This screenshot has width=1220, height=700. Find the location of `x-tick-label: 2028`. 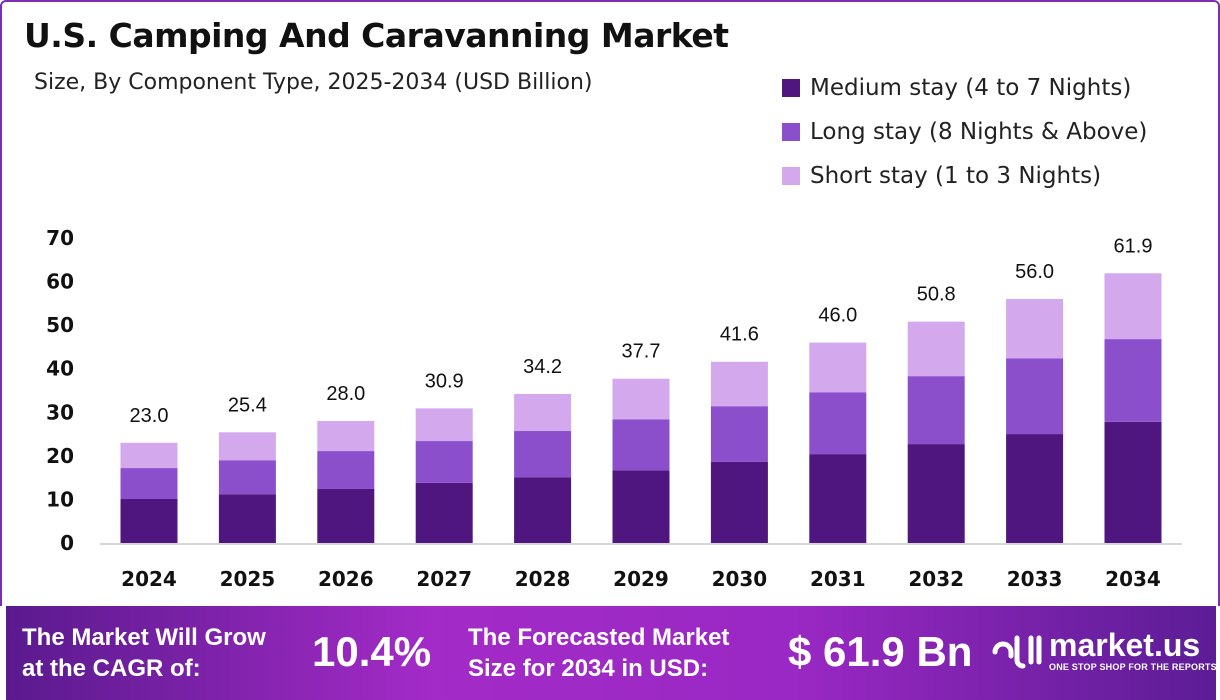

x-tick-label: 2028 is located at coordinates (543, 579).